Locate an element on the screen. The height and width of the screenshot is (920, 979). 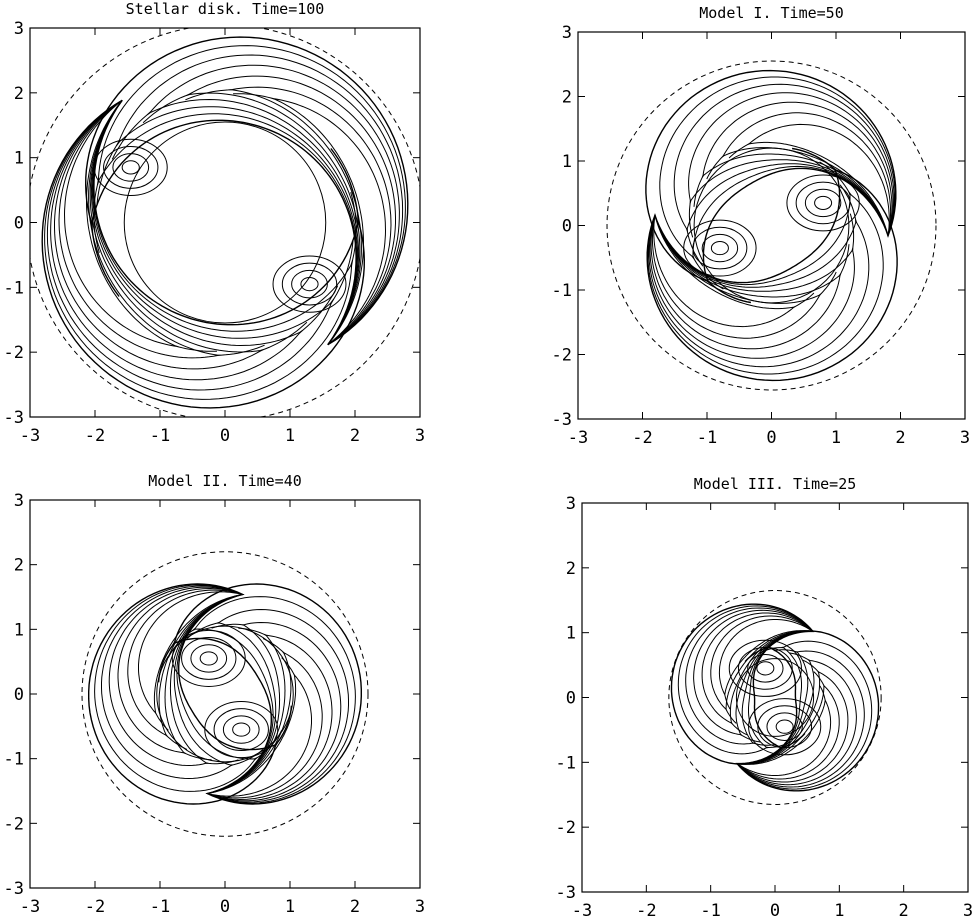
chart-title: Model III. Time=25 is located at coordinates (775, 484).